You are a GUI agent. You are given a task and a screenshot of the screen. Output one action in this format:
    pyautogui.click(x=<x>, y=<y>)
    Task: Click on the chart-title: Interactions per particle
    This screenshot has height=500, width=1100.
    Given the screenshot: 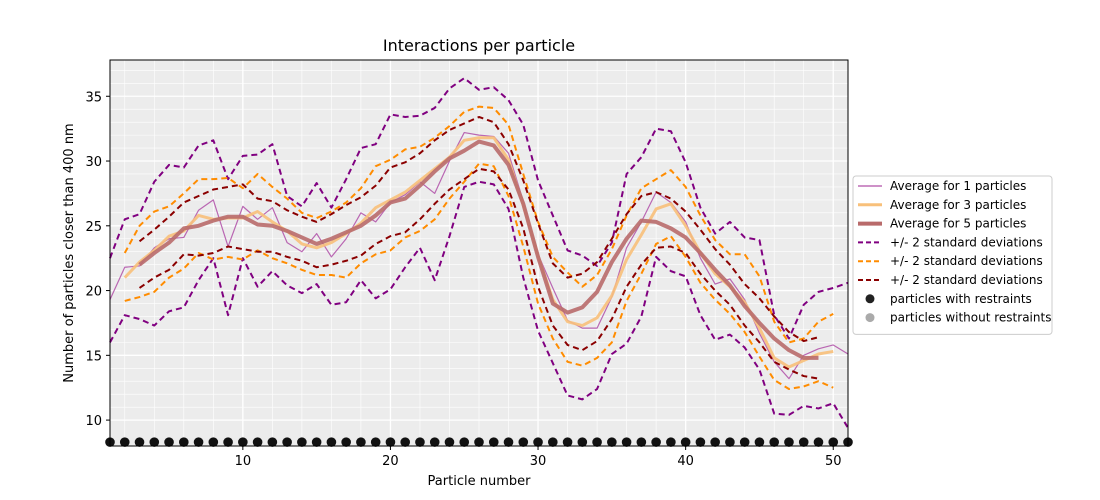 What is the action you would take?
    pyautogui.click(x=479, y=45)
    